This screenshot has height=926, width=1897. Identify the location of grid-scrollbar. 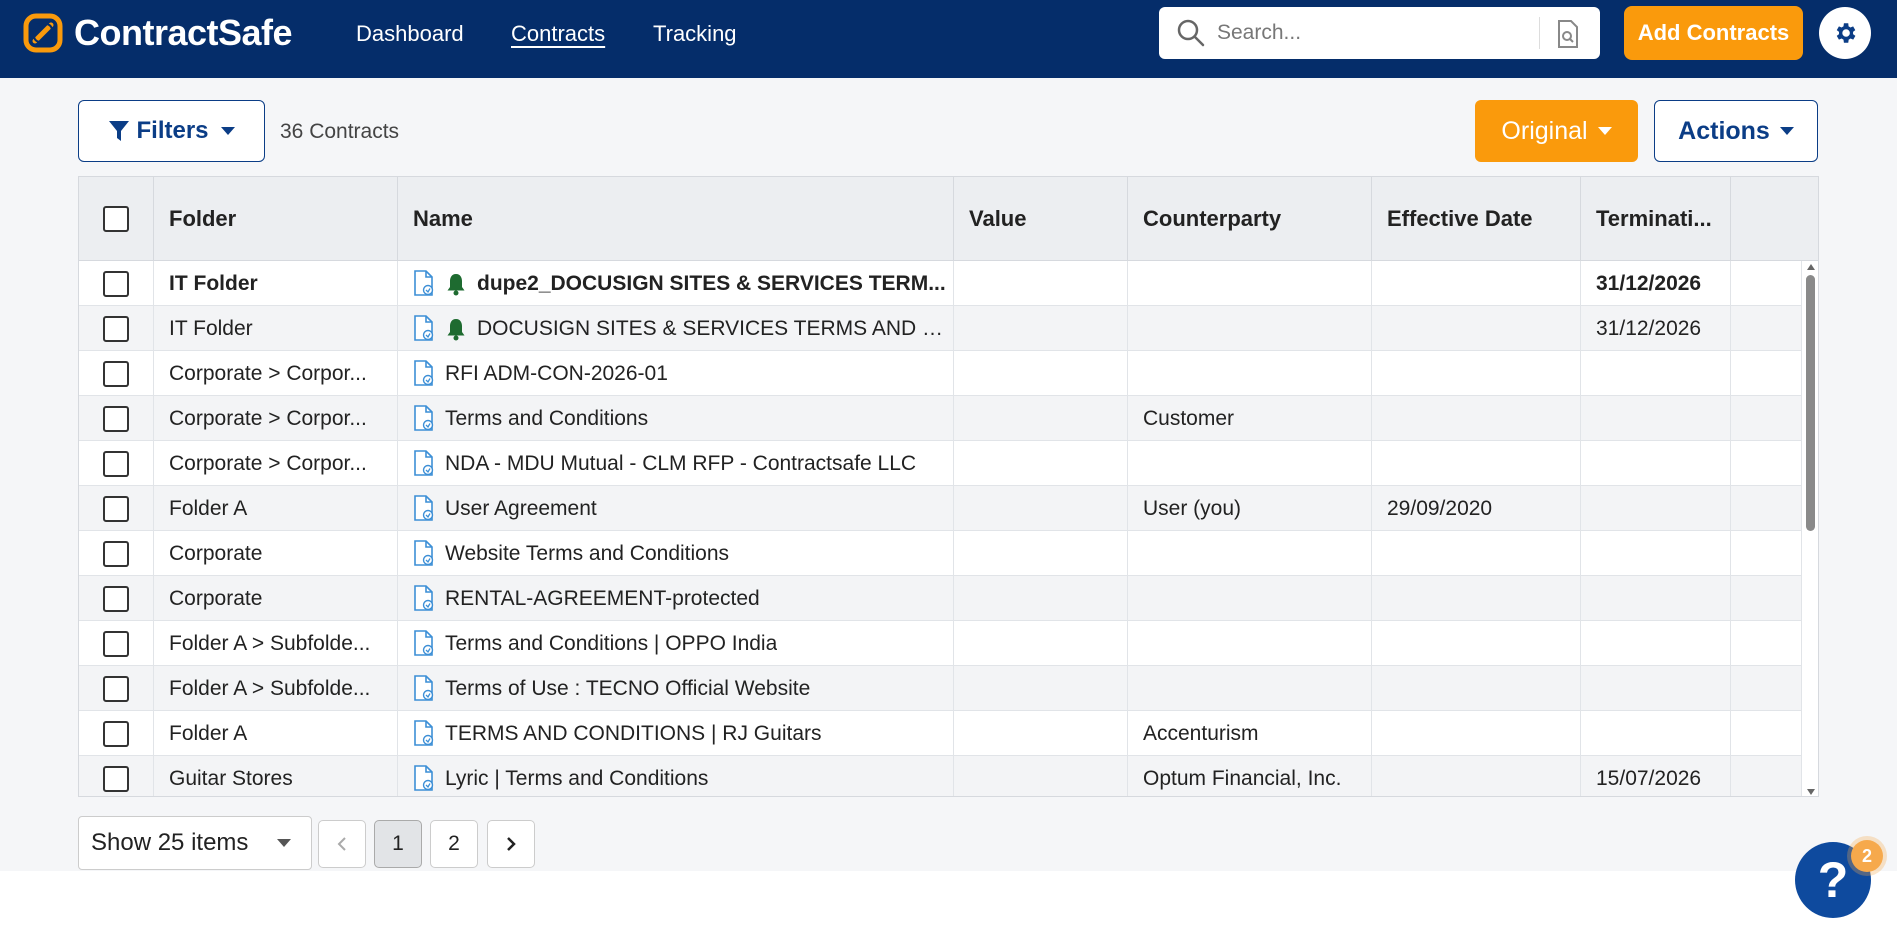
(1810, 528).